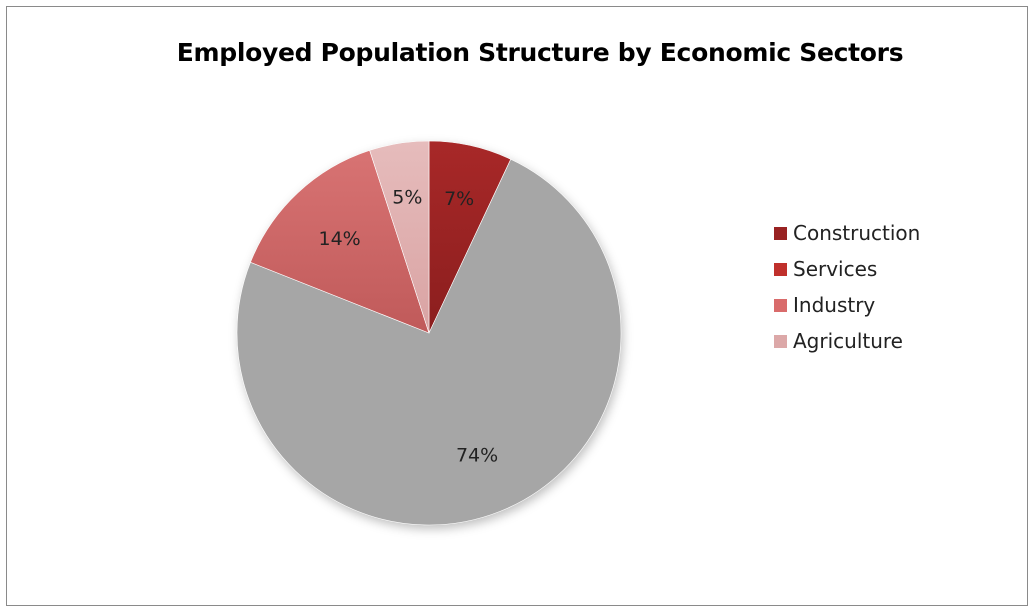 The height and width of the screenshot is (606, 1036). Describe the element at coordinates (477, 455) in the screenshot. I see `slice-label-services: 74%` at that location.